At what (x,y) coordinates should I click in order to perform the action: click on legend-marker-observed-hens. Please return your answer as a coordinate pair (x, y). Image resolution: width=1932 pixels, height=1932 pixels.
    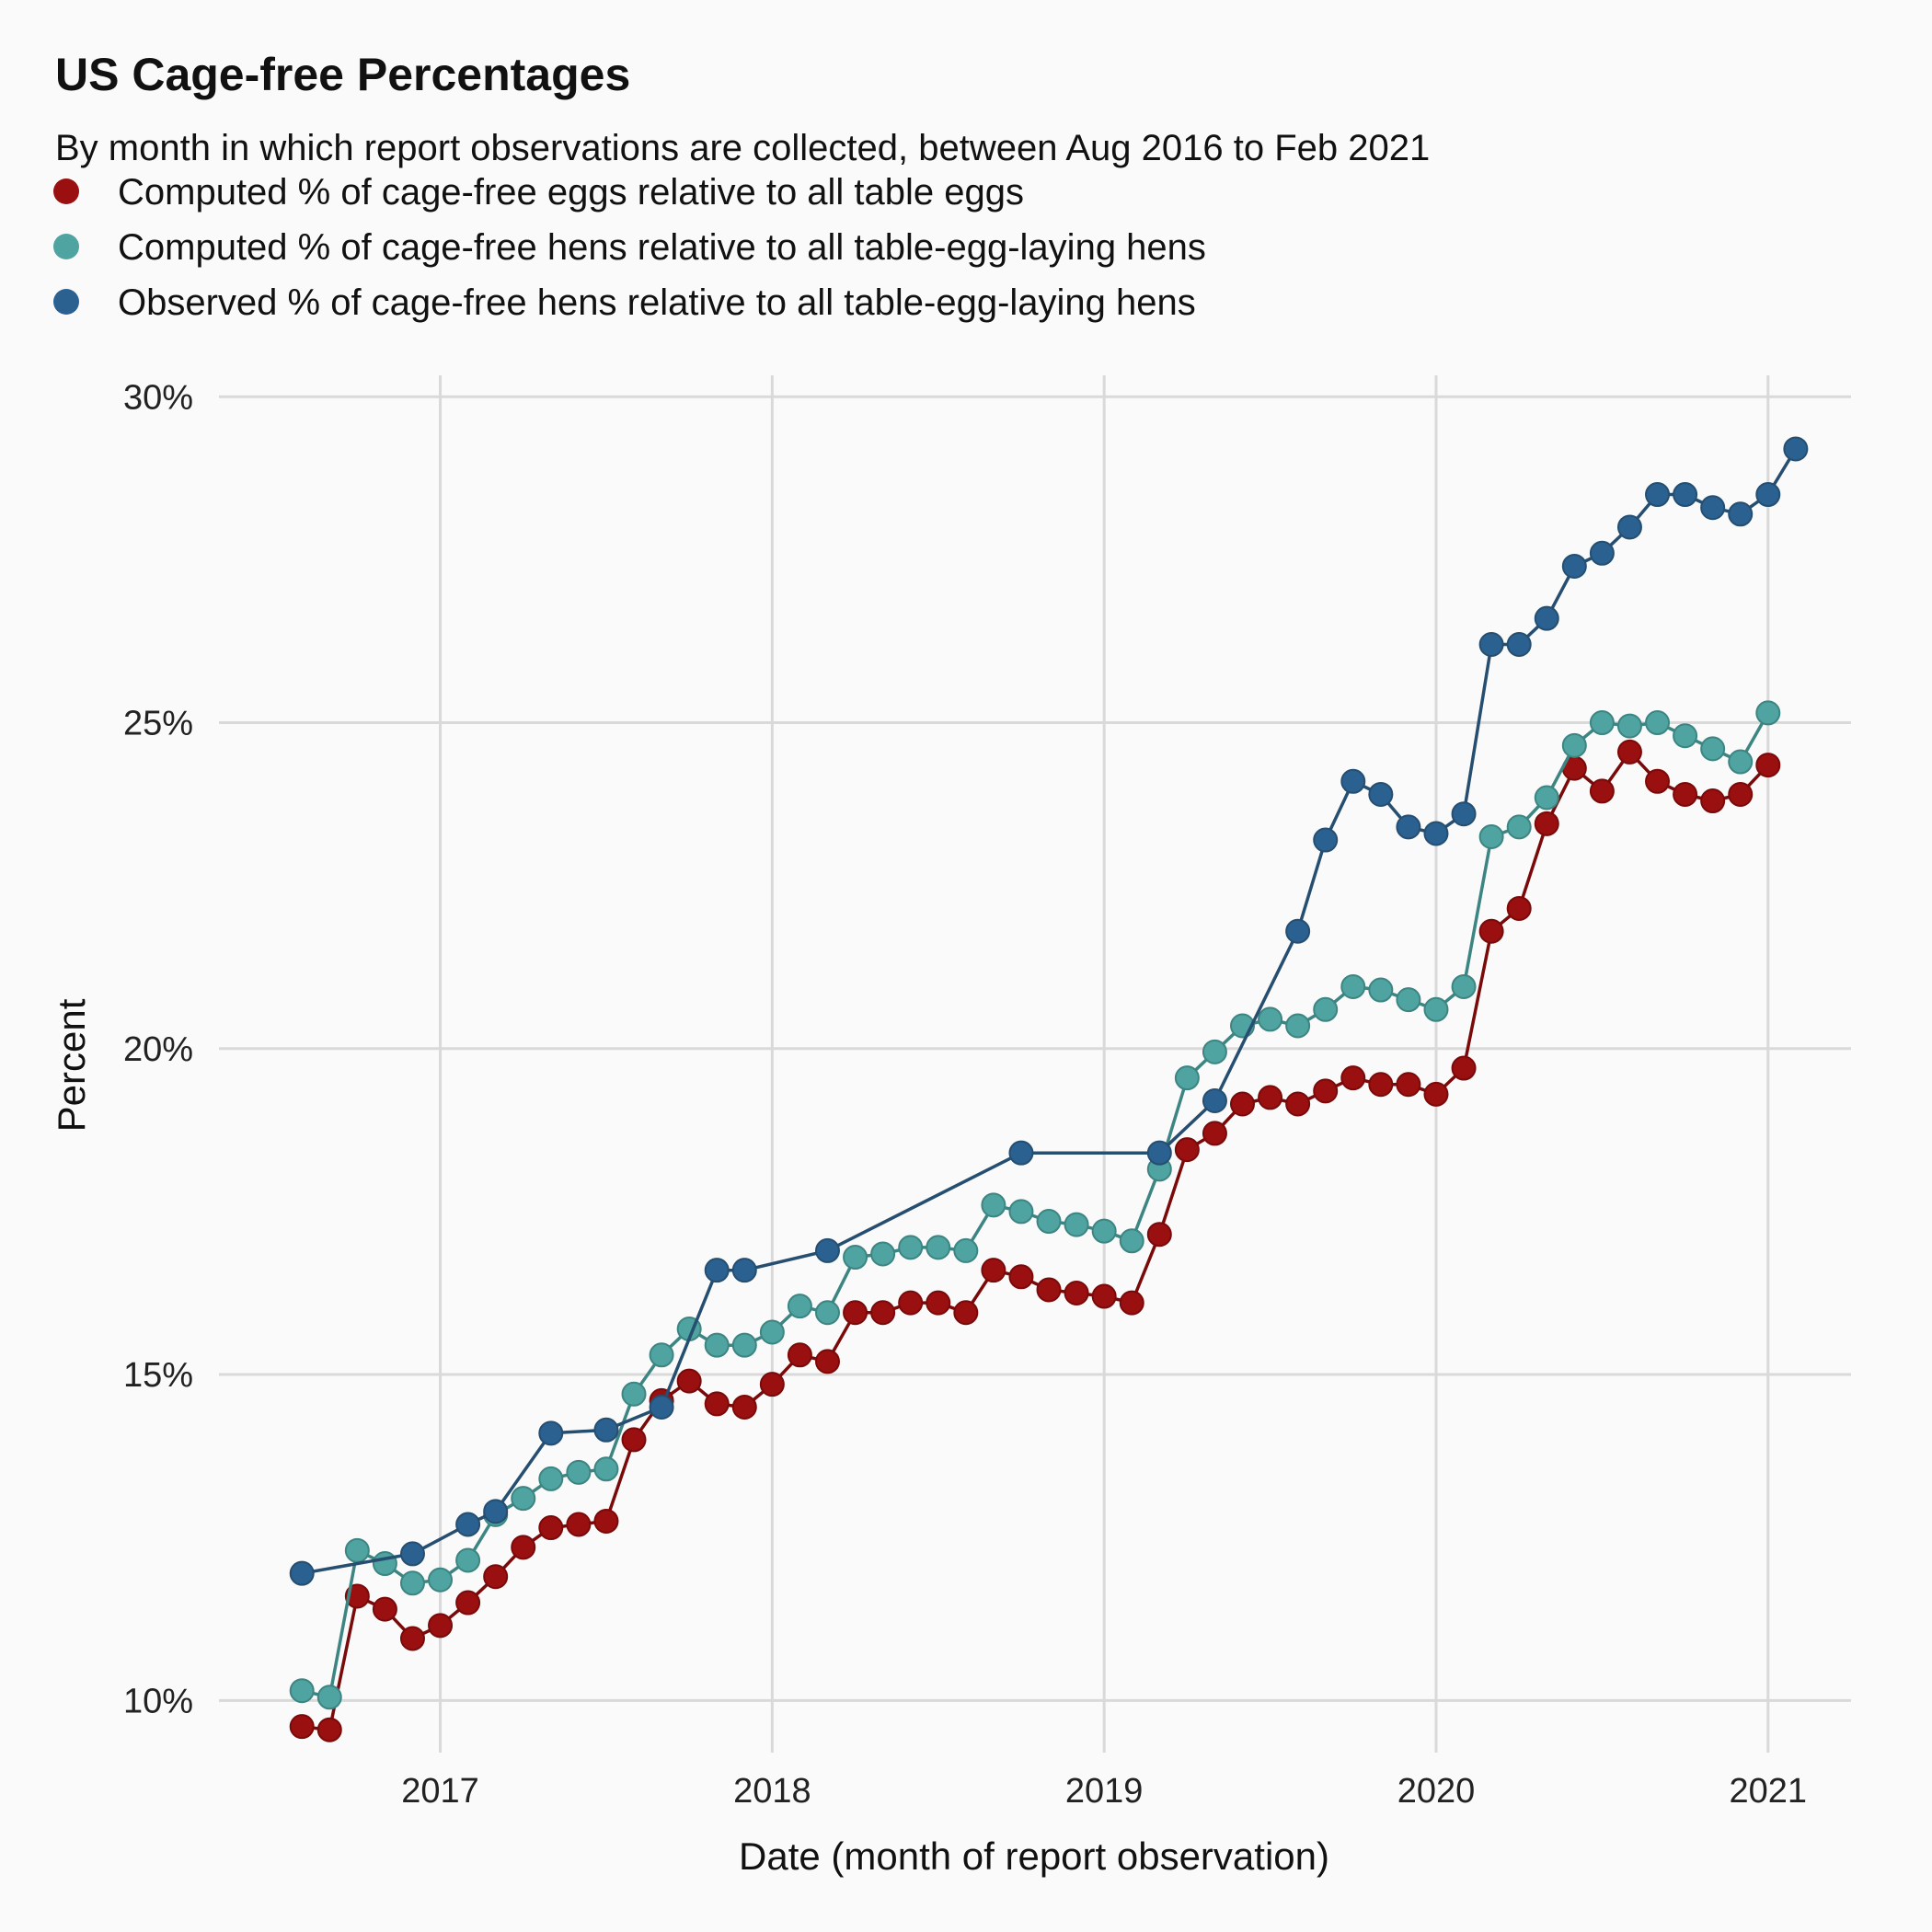
    Looking at the image, I should click on (66, 302).